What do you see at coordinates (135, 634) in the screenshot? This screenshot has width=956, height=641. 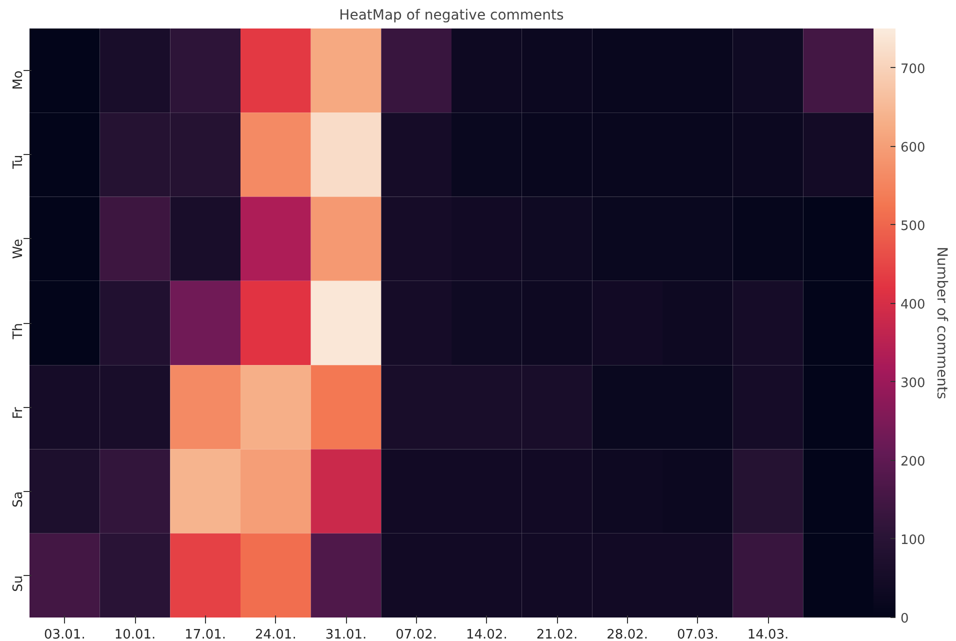 I see `x-tick-label: 10.01.` at bounding box center [135, 634].